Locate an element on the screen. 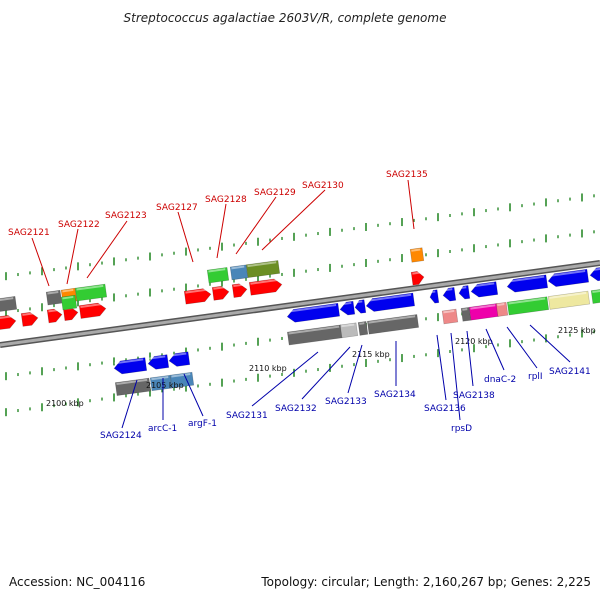 This screenshot has height=600, width=600. gene-label-SAG2129: SAG2129 is located at coordinates (275, 193).